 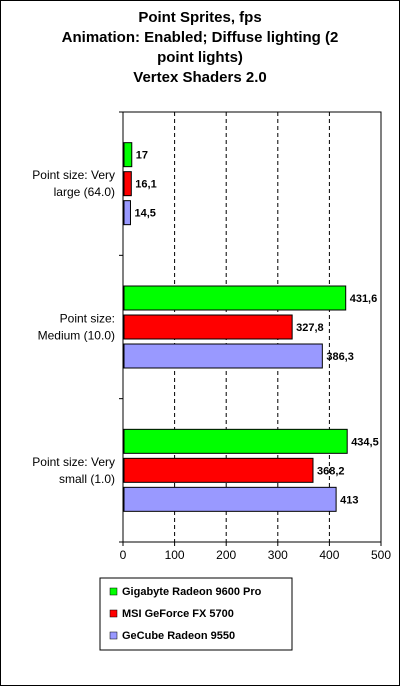 I want to click on x-tick-label: 0, so click(x=123, y=555).